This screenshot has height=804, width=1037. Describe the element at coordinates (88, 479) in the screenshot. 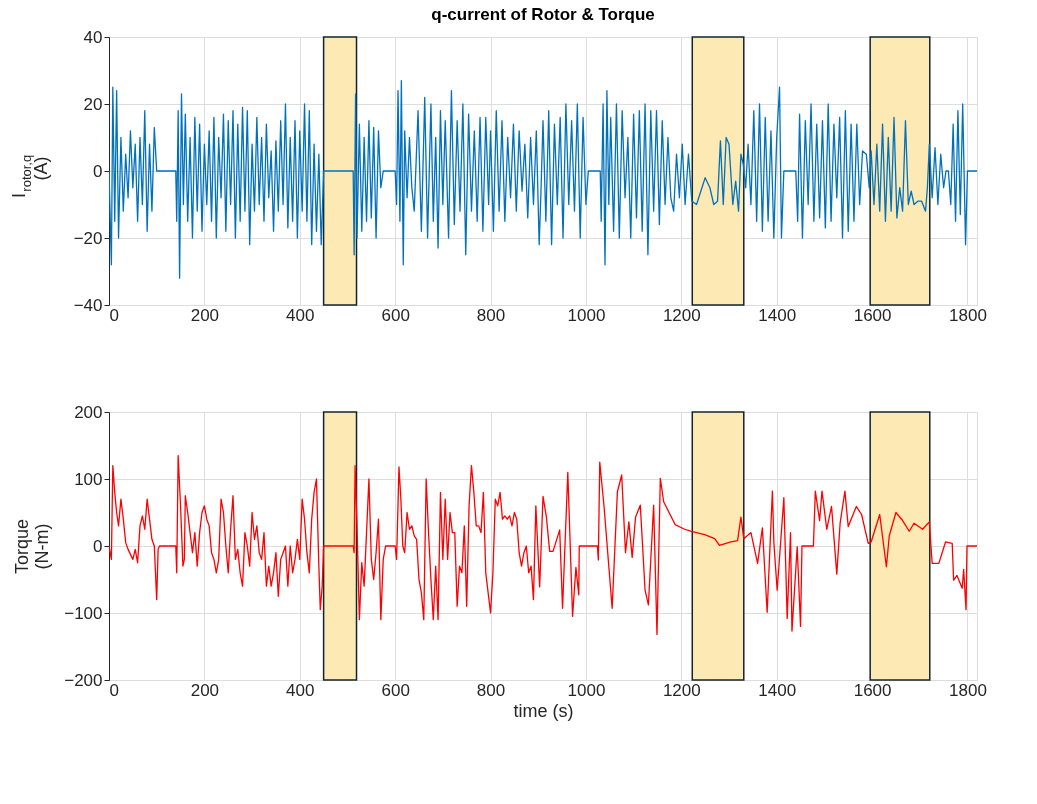

I see `y-tick-label: 100` at that location.